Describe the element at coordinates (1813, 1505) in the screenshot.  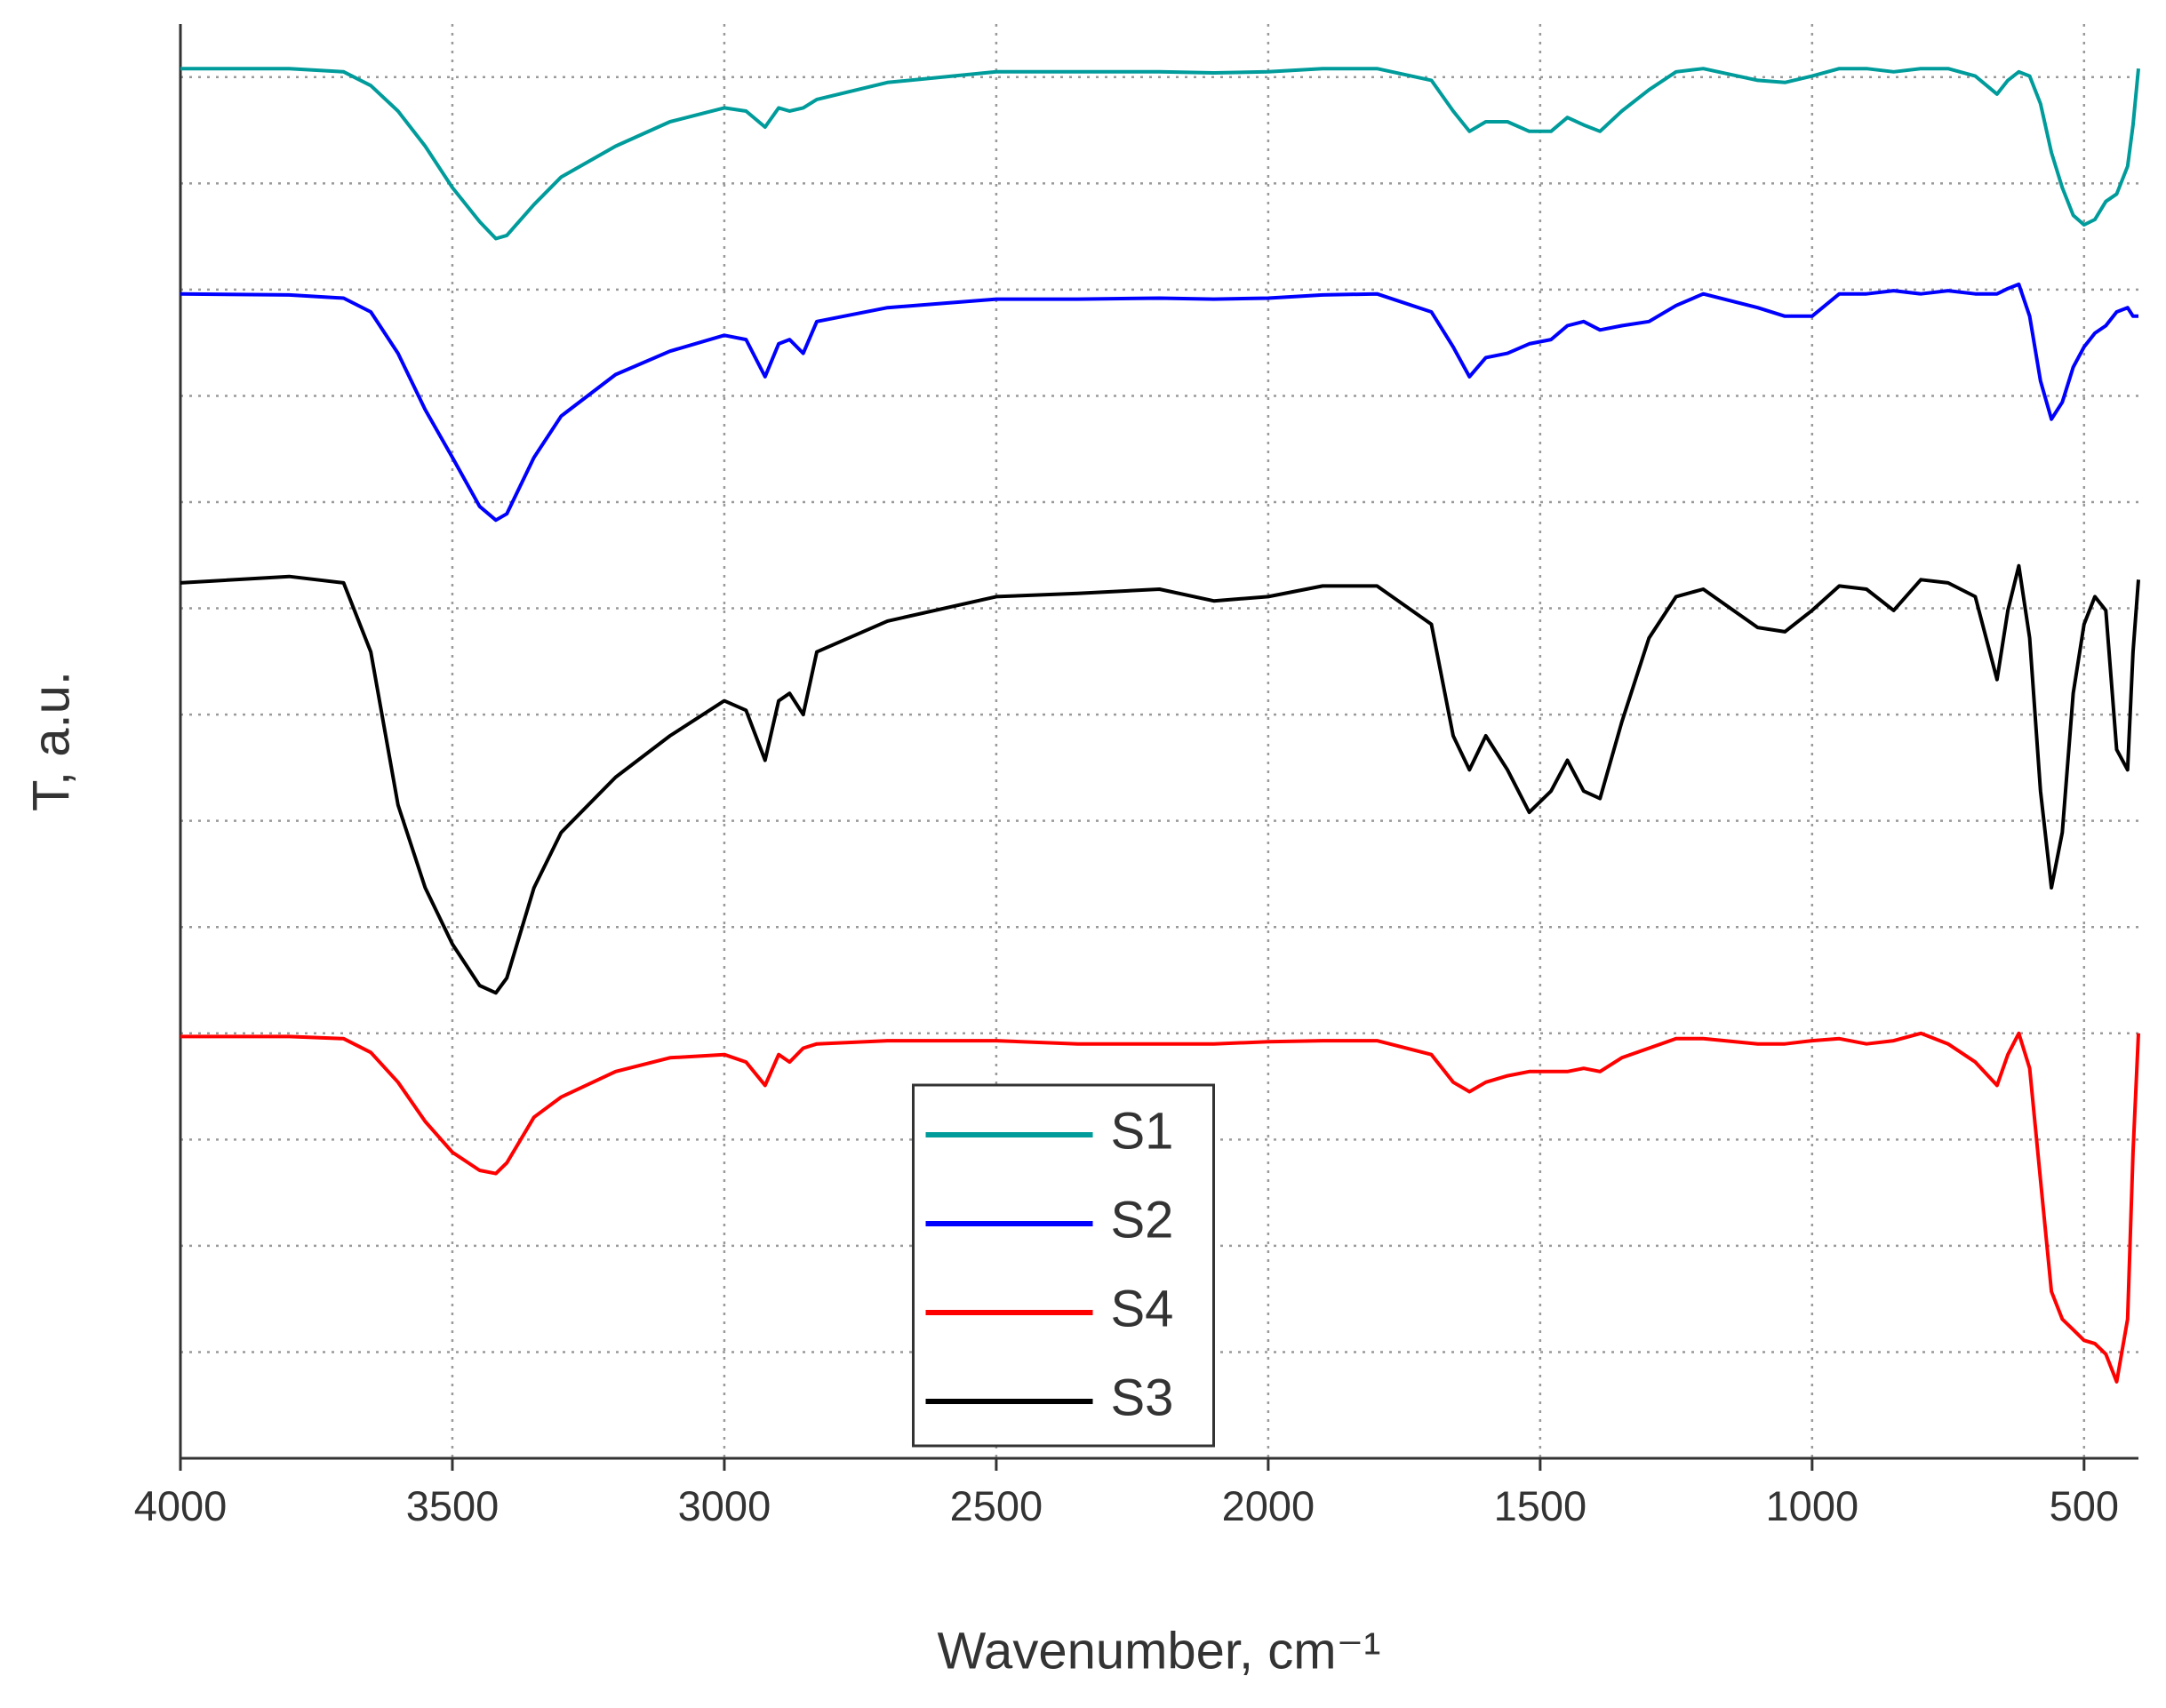
I see `x-tick-label: 1000` at that location.